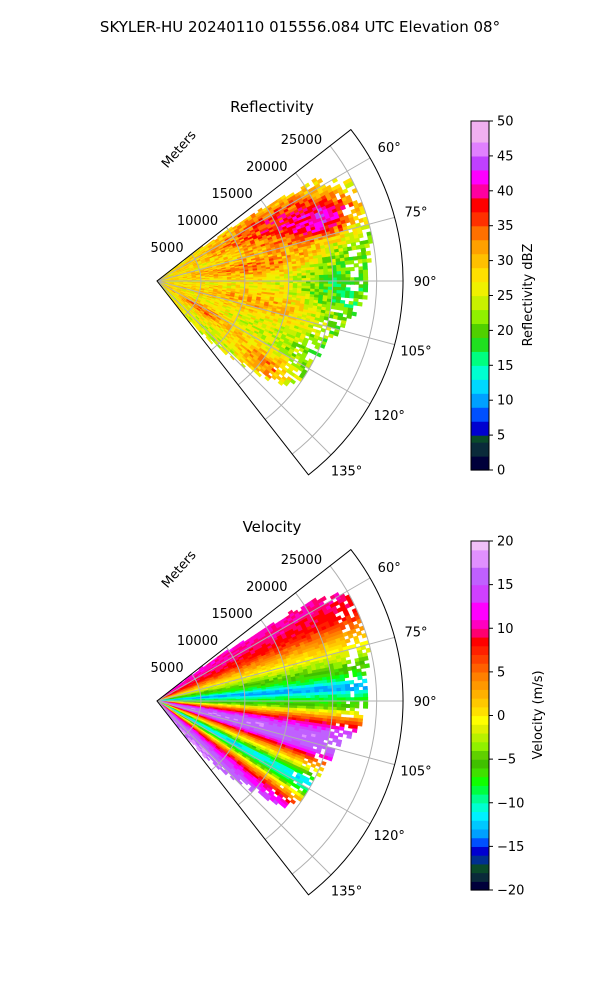  Describe the element at coordinates (231, 194) in the screenshot. I see `range-tick-label: 15000` at that location.